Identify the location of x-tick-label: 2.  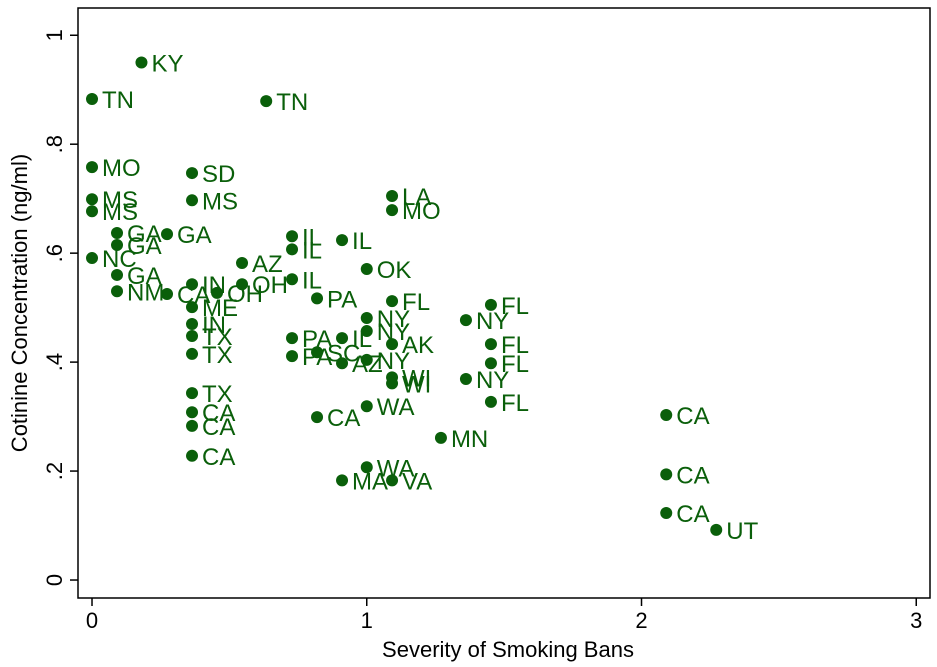
(641, 620).